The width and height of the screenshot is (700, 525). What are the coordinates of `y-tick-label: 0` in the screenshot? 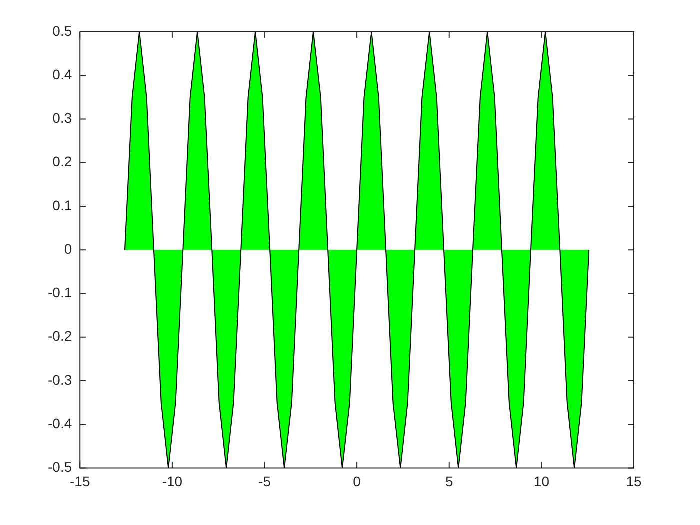 It's located at (68, 248).